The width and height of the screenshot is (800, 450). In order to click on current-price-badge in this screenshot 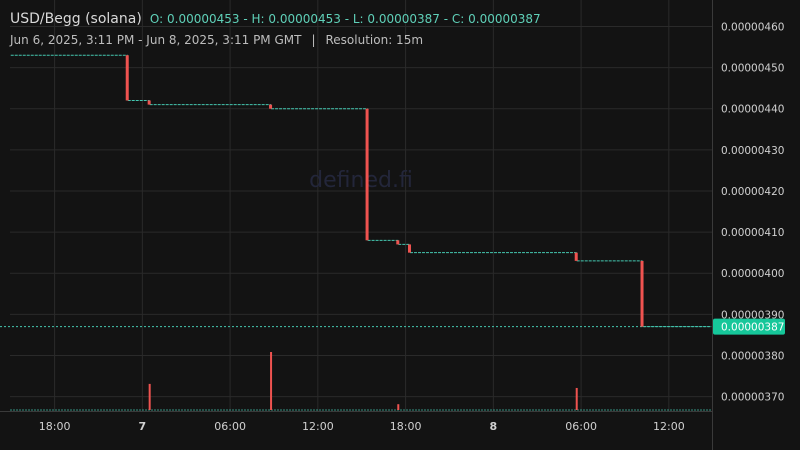, I will do `click(749, 326)`.